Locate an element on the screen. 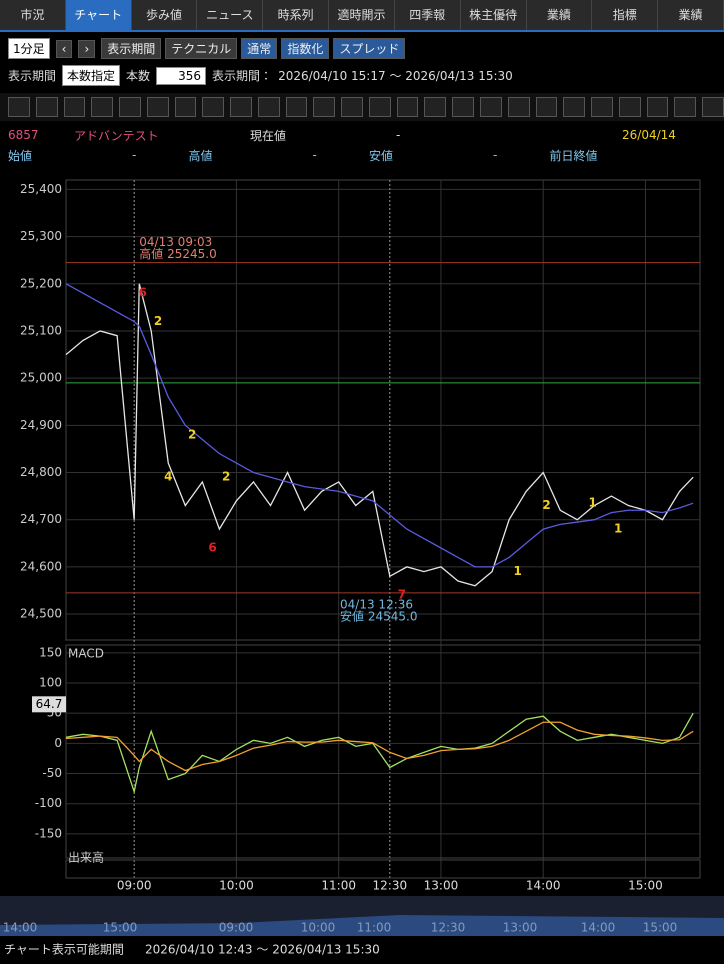  y-tick-label: 100 is located at coordinates (50, 683).